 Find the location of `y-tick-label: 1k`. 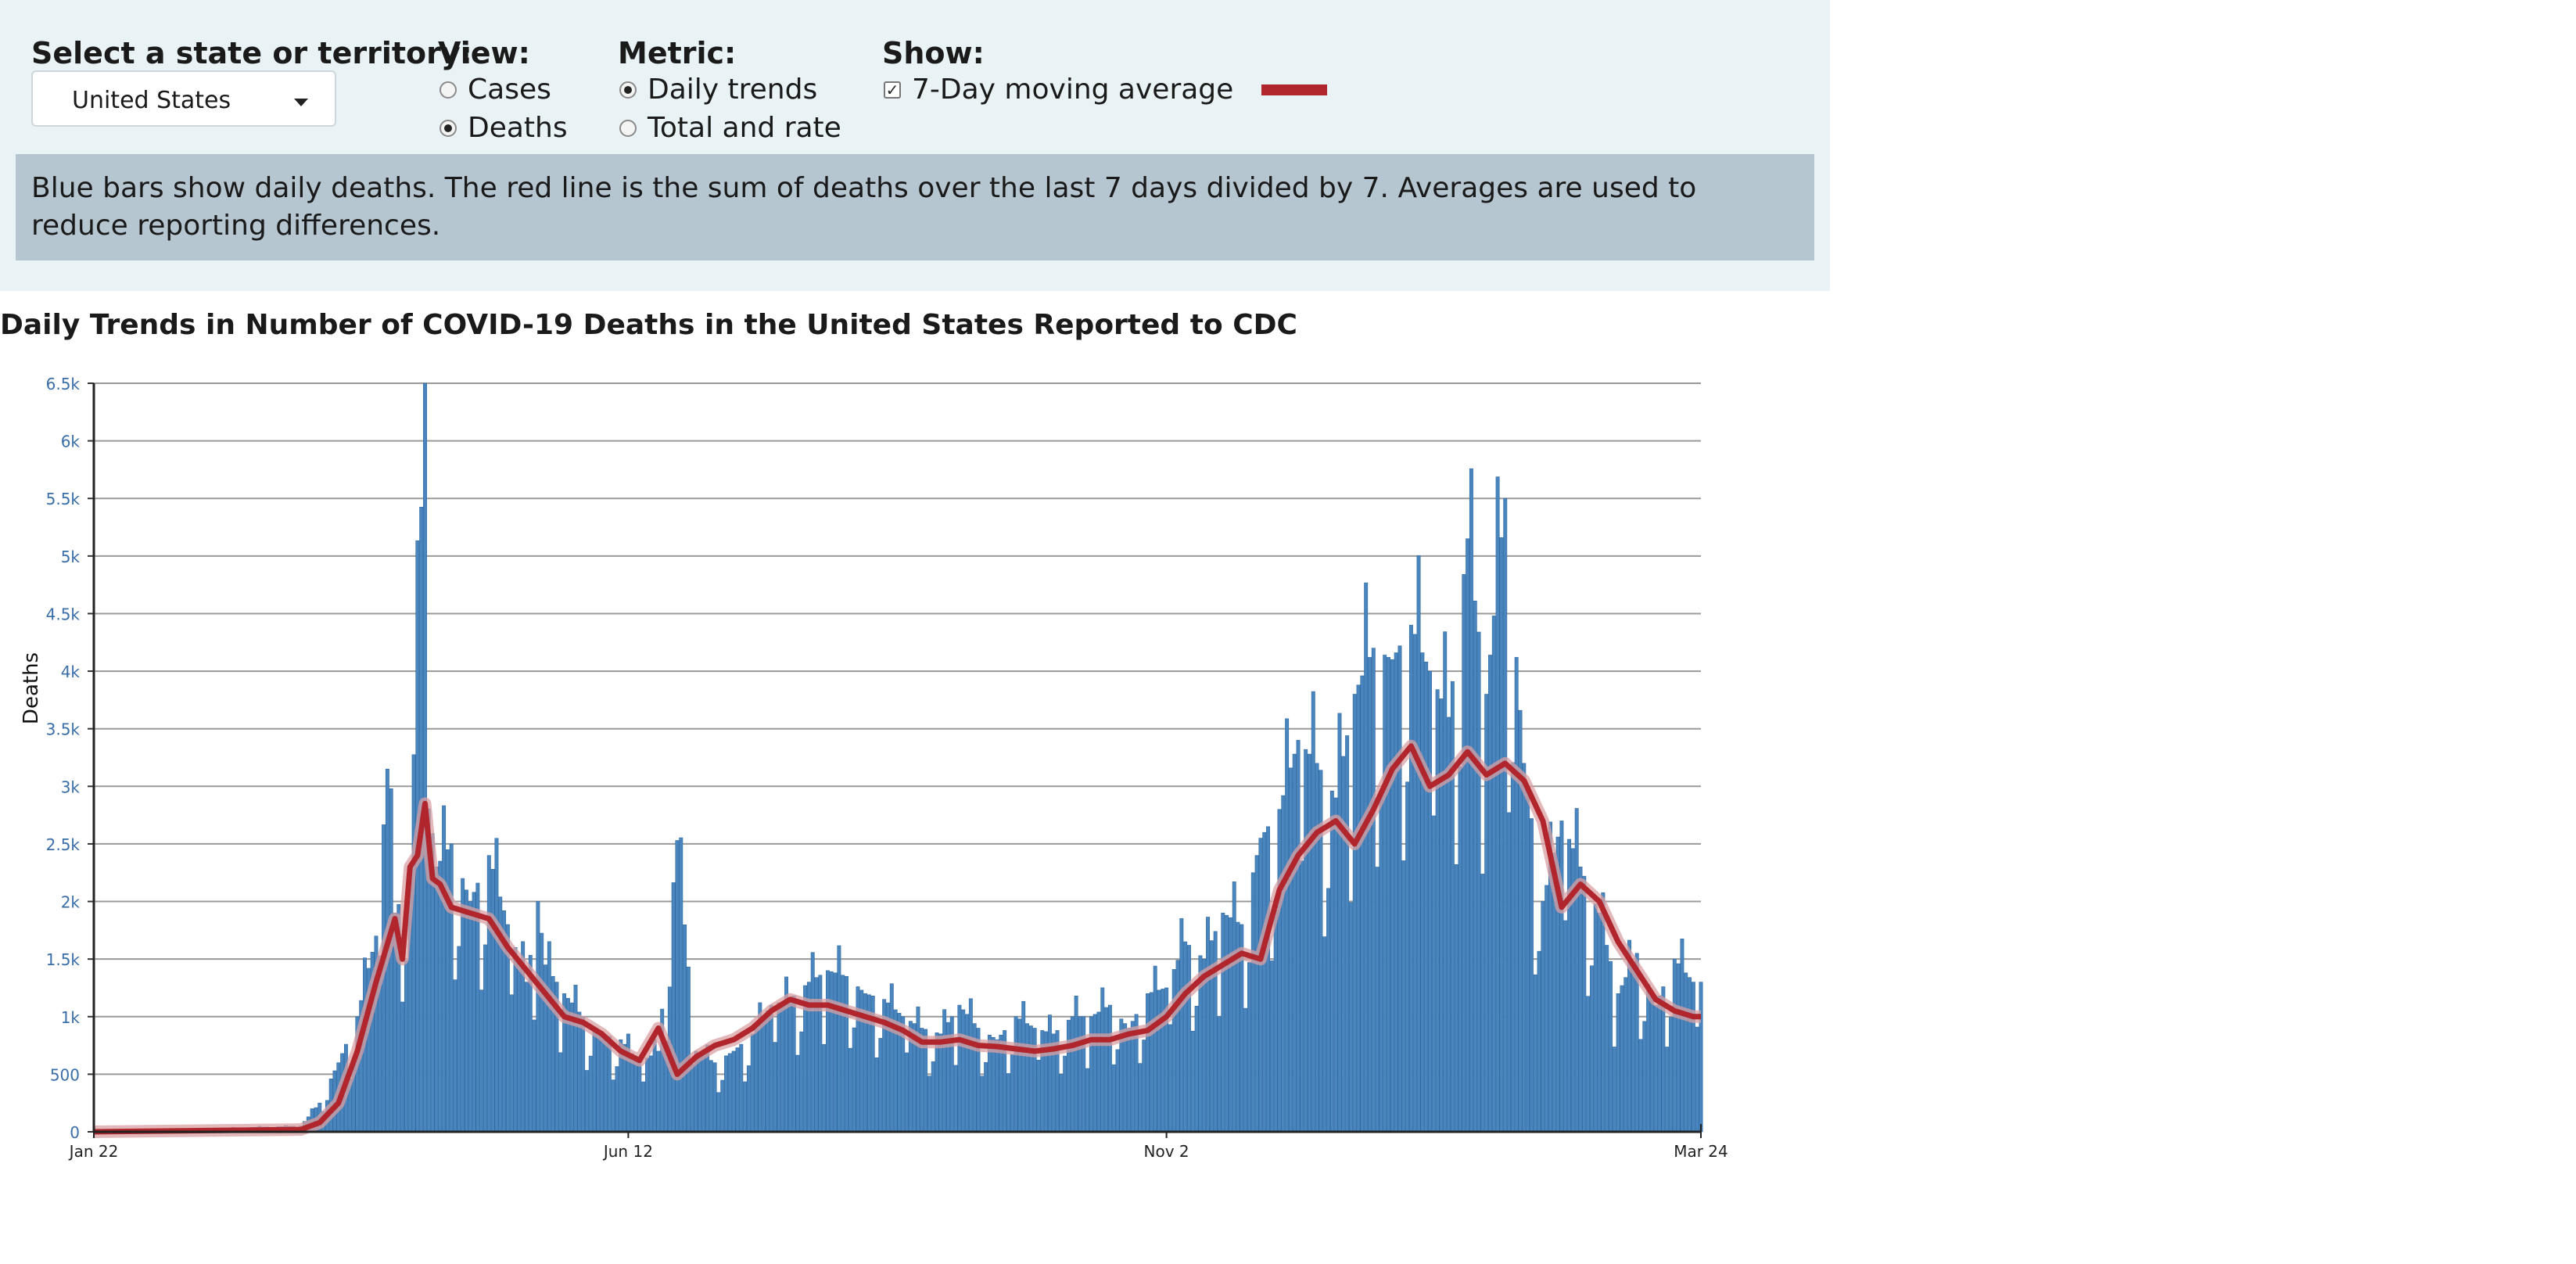

y-tick-label: 1k is located at coordinates (71, 1018).